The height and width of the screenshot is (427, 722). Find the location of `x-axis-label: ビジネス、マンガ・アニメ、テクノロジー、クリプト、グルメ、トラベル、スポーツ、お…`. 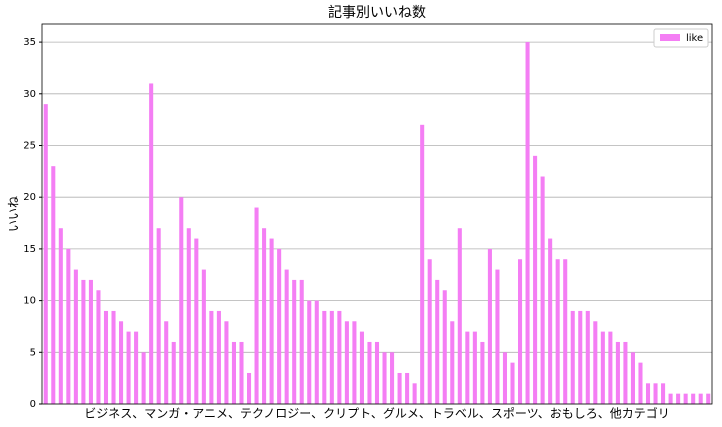

x-axis-label: ビジネス、マンガ・アニメ、テクノロジー、クリプト、グルメ、トラベル、スポーツ、お… is located at coordinates (377, 413).